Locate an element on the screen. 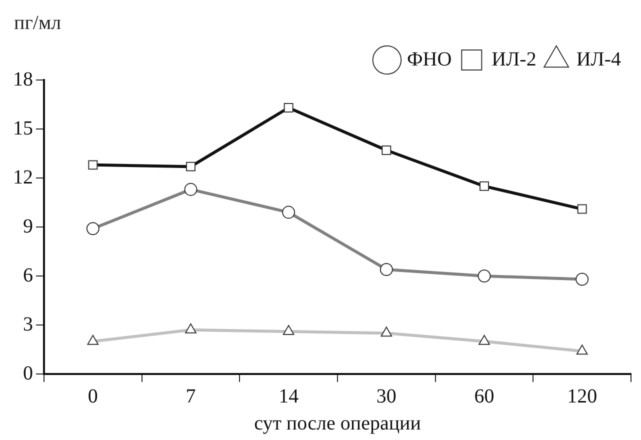  x-tick-label: 7 is located at coordinates (191, 396).